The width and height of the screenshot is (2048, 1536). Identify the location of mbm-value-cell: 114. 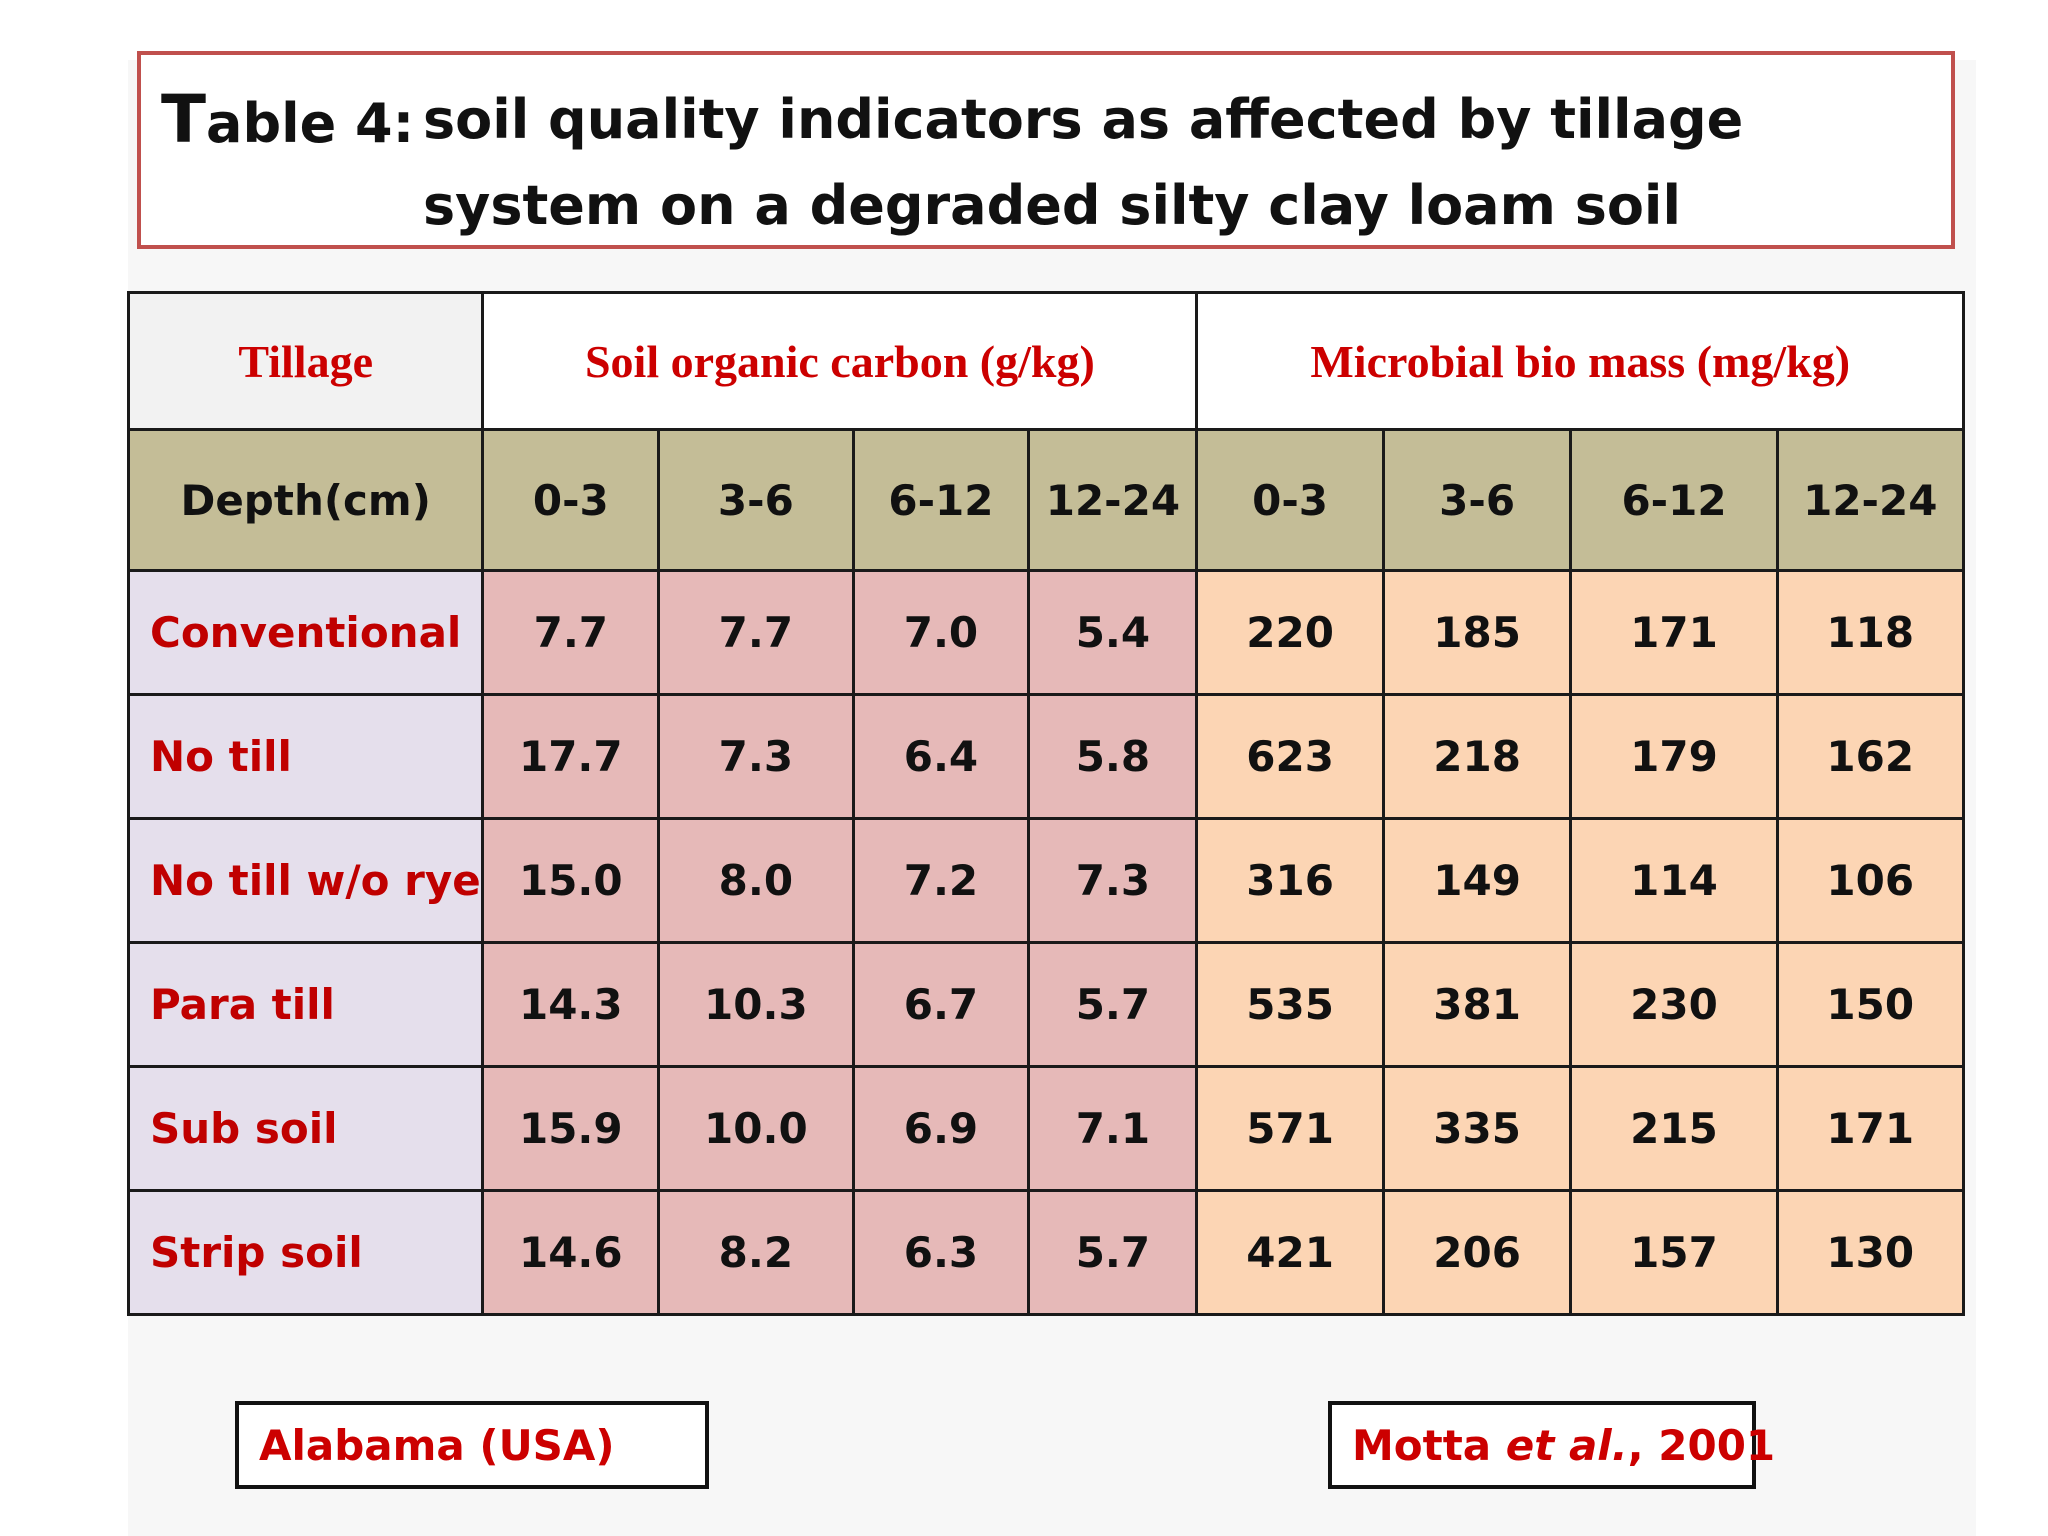
(1674, 880).